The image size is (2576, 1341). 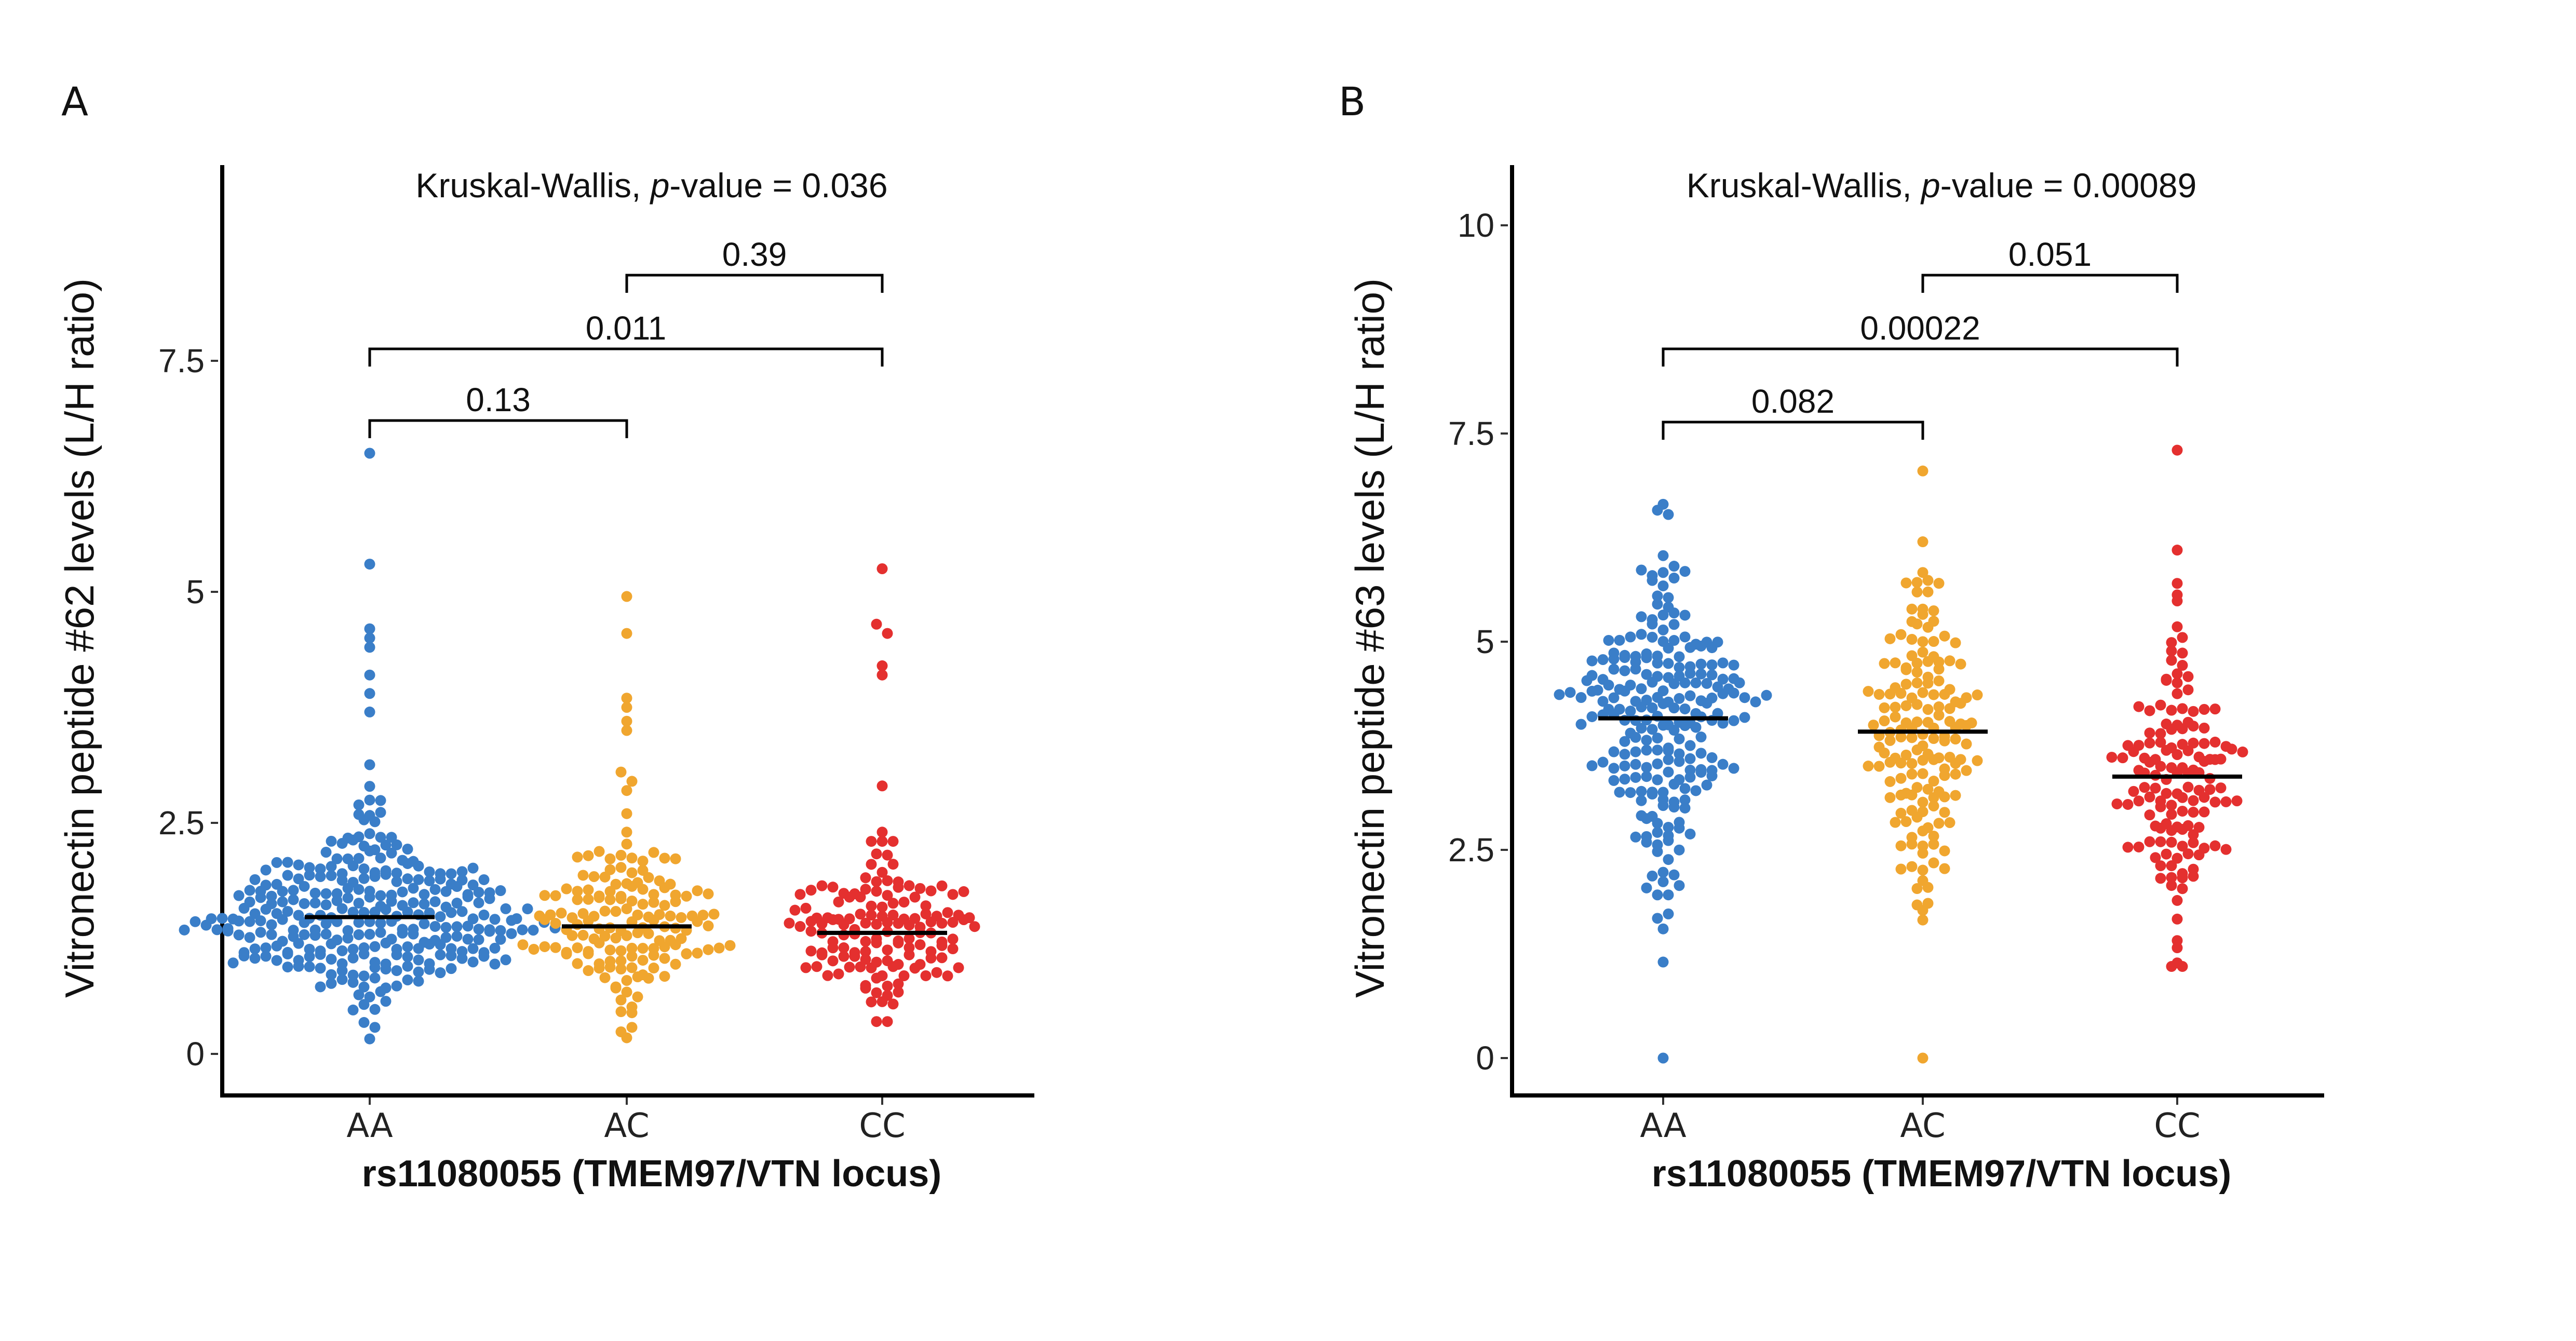 What do you see at coordinates (651, 185) in the screenshot?
I see `panel-a-title: Kruskal-Wallis, p-value = 0.036` at bounding box center [651, 185].